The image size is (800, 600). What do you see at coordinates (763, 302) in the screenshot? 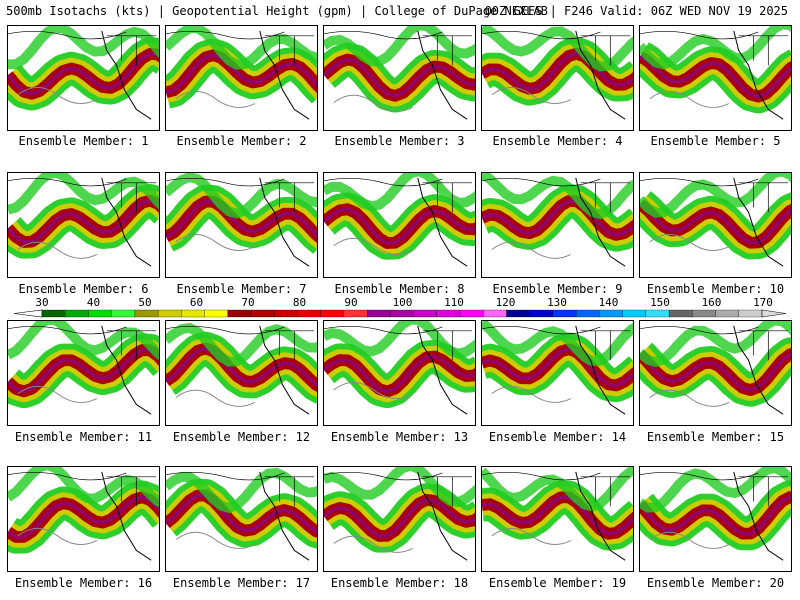
I see `colorbar-tick-label: 170` at bounding box center [763, 302].